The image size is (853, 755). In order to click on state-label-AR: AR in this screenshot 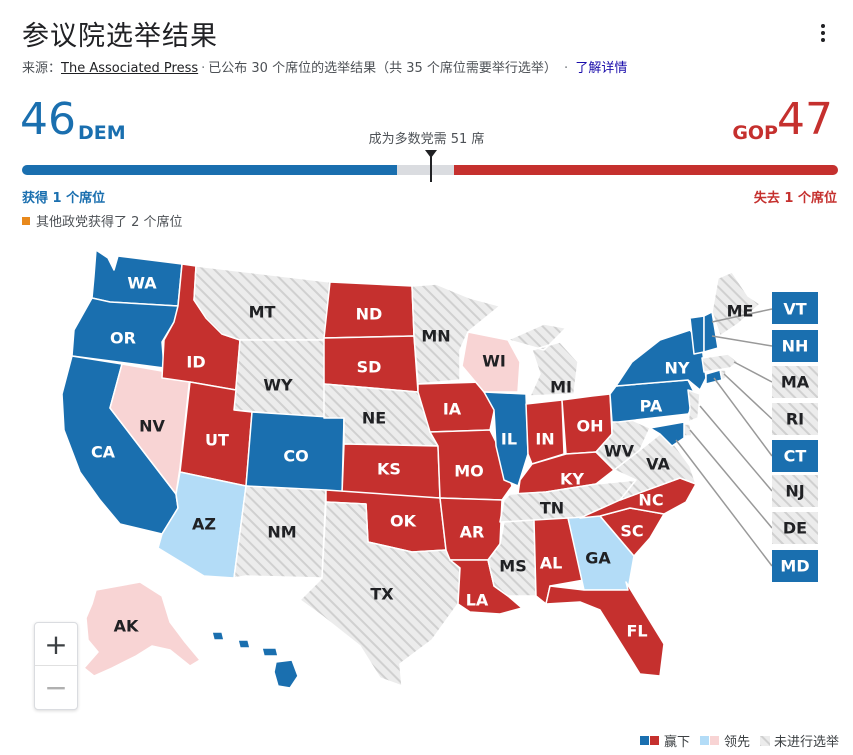, I will do `click(472, 532)`.